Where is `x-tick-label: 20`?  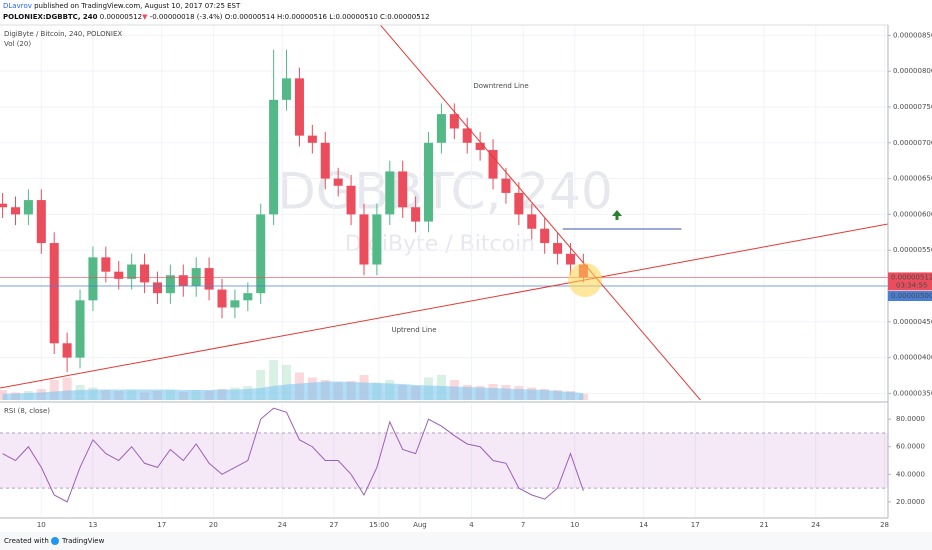 x-tick-label: 20 is located at coordinates (213, 525).